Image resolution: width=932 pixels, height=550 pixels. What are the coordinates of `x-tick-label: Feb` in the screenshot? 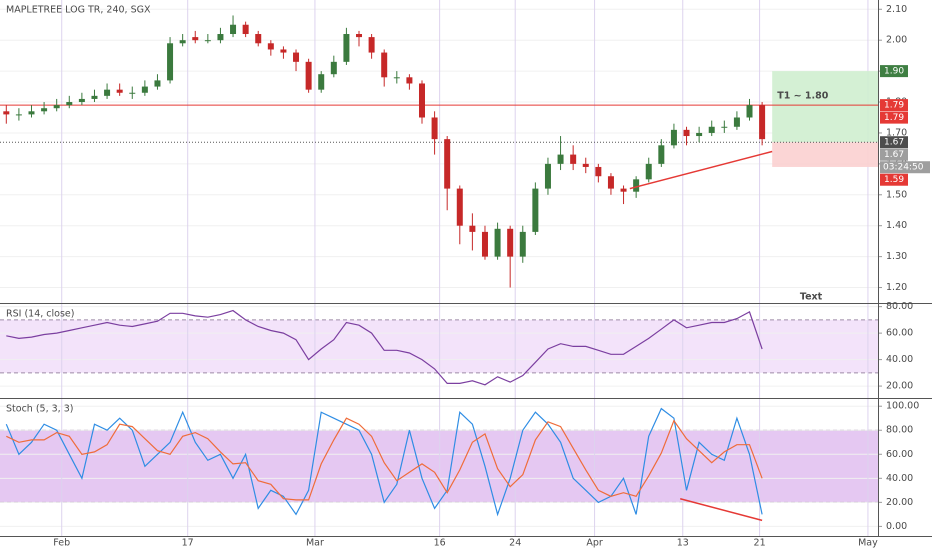 It's located at (61, 543).